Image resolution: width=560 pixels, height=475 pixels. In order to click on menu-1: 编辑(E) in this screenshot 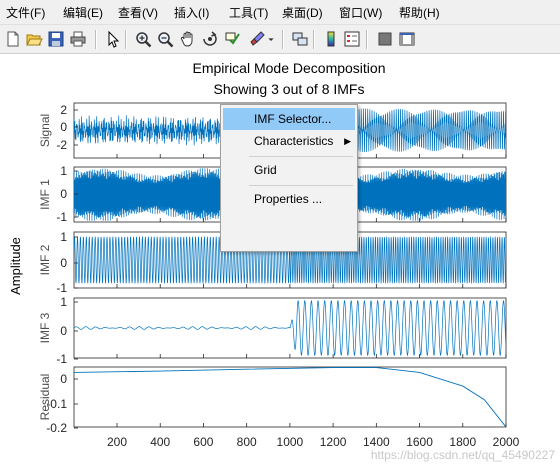, I will do `click(83, 13)`.